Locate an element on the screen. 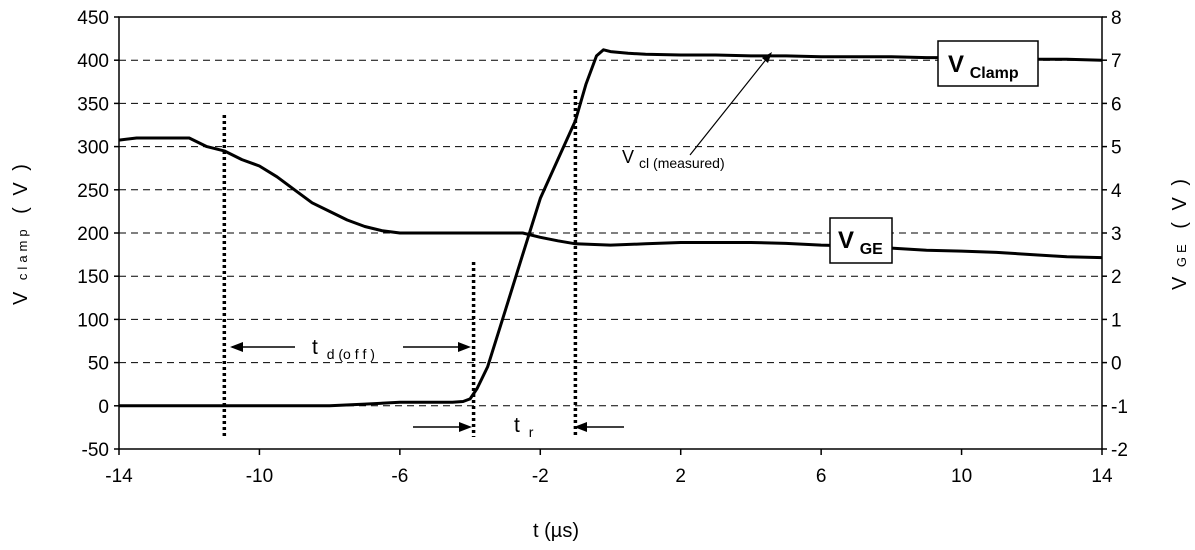 The image size is (1195, 550). tr-label-main: t is located at coordinates (517, 425).